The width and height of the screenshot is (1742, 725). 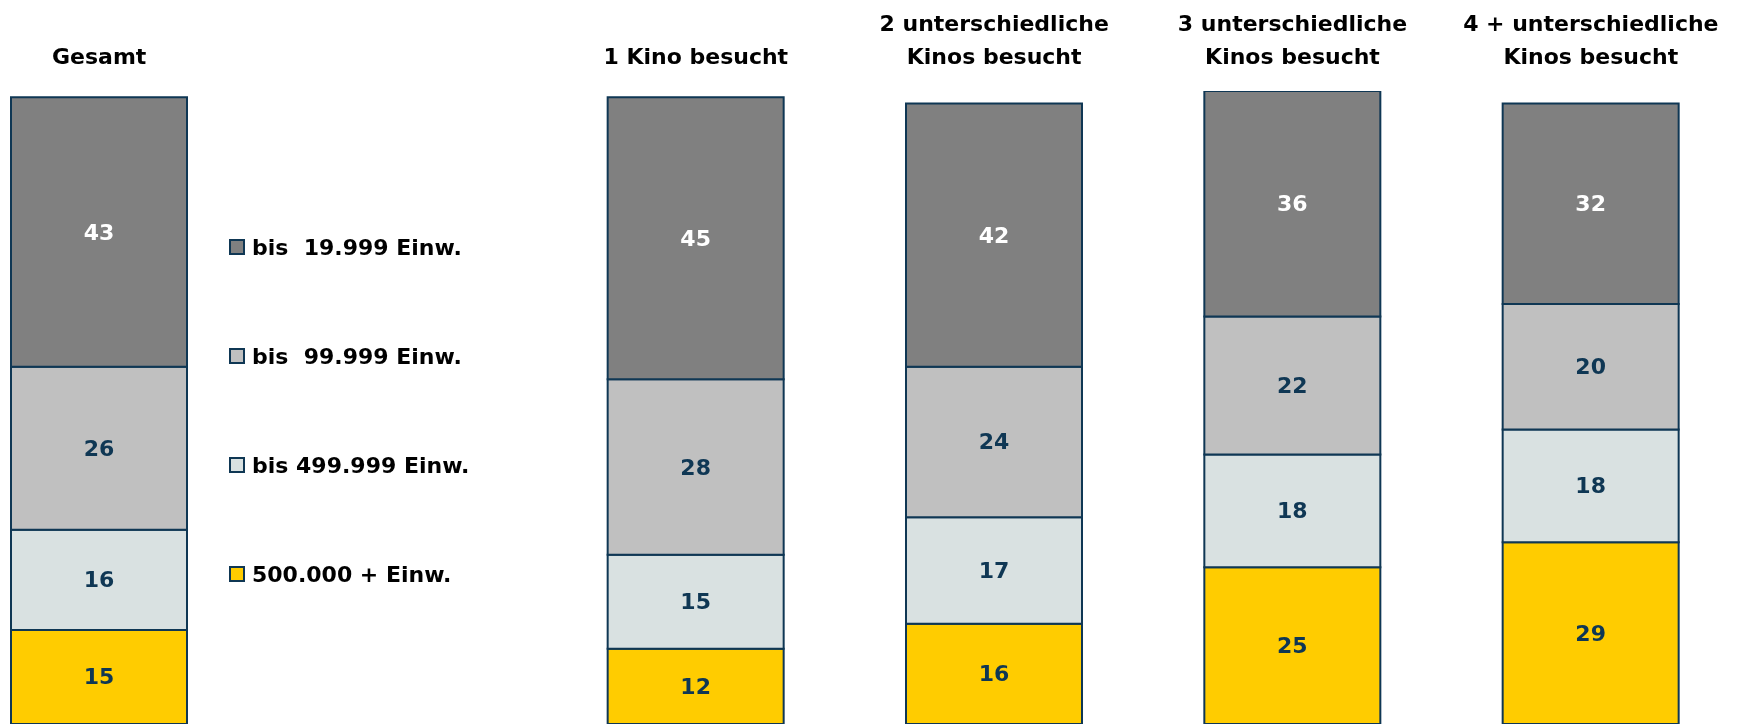 What do you see at coordinates (695, 238) in the screenshot?
I see `data-label: 45` at bounding box center [695, 238].